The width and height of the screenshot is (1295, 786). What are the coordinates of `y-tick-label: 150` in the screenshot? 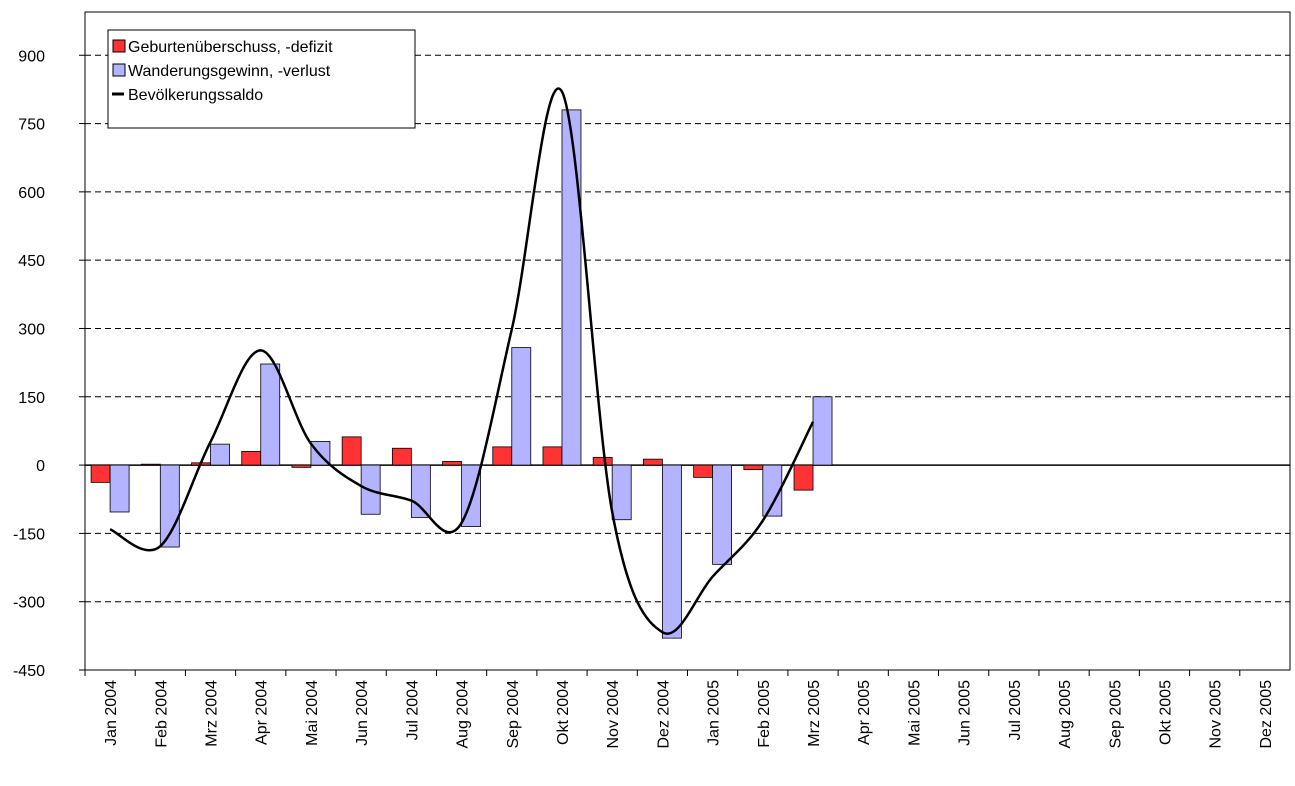 It's located at (31, 398).